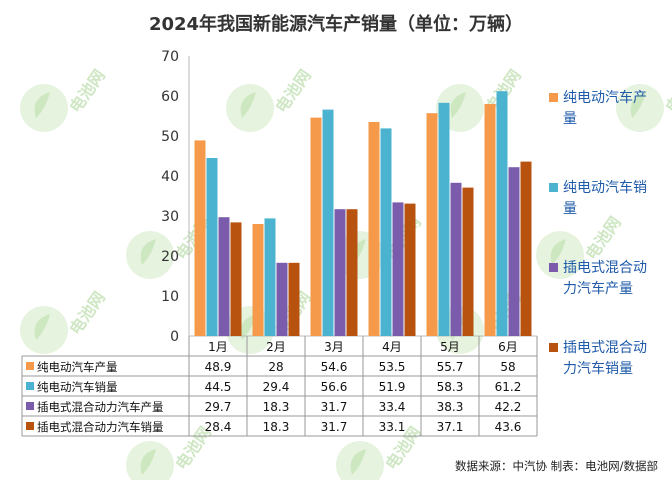  I want to click on table-cell: 48.9, so click(218, 367).